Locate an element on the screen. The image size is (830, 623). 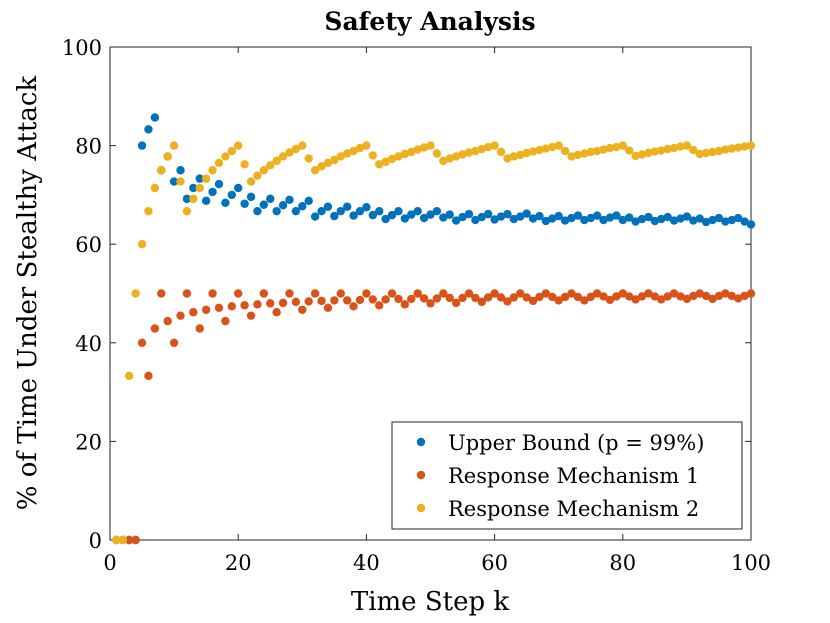
legend-label: Response Mechanism 2 is located at coordinates (573, 509).